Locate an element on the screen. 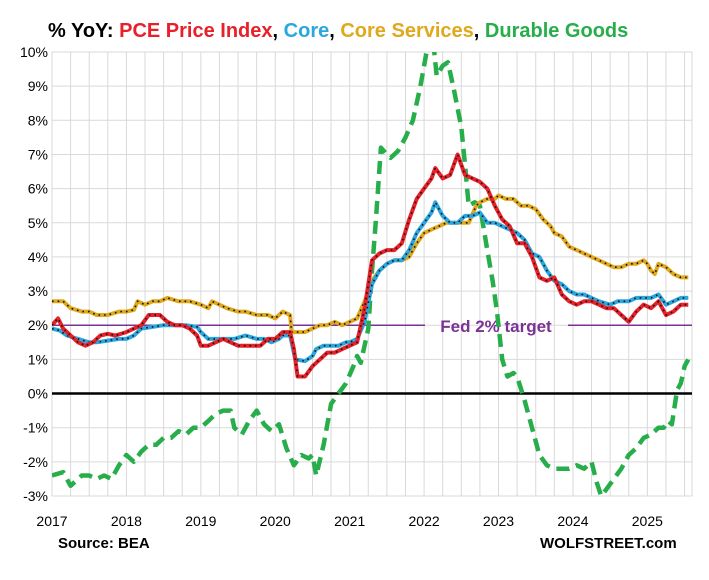 The width and height of the screenshot is (709, 580). title-part-core: Core is located at coordinates (306, 31).